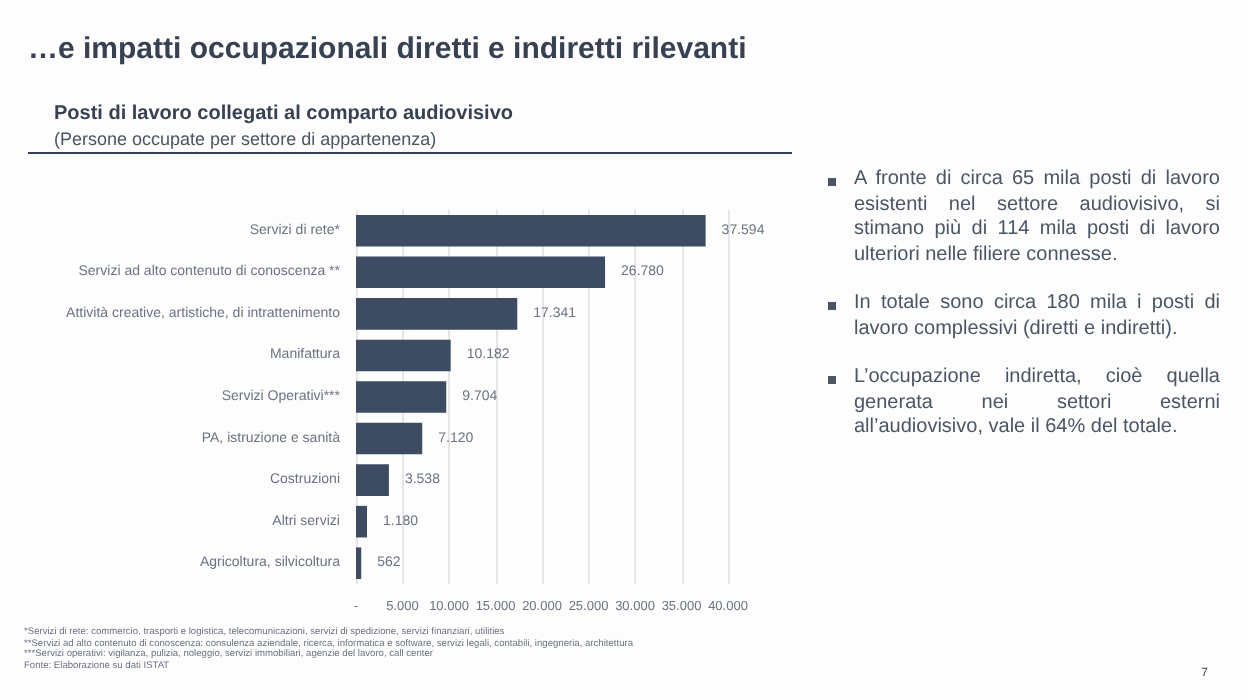 The width and height of the screenshot is (1248, 700). What do you see at coordinates (283, 114) in the screenshot?
I see `chart-title: Posti di lavoro collegati al comparto audiovisivo` at bounding box center [283, 114].